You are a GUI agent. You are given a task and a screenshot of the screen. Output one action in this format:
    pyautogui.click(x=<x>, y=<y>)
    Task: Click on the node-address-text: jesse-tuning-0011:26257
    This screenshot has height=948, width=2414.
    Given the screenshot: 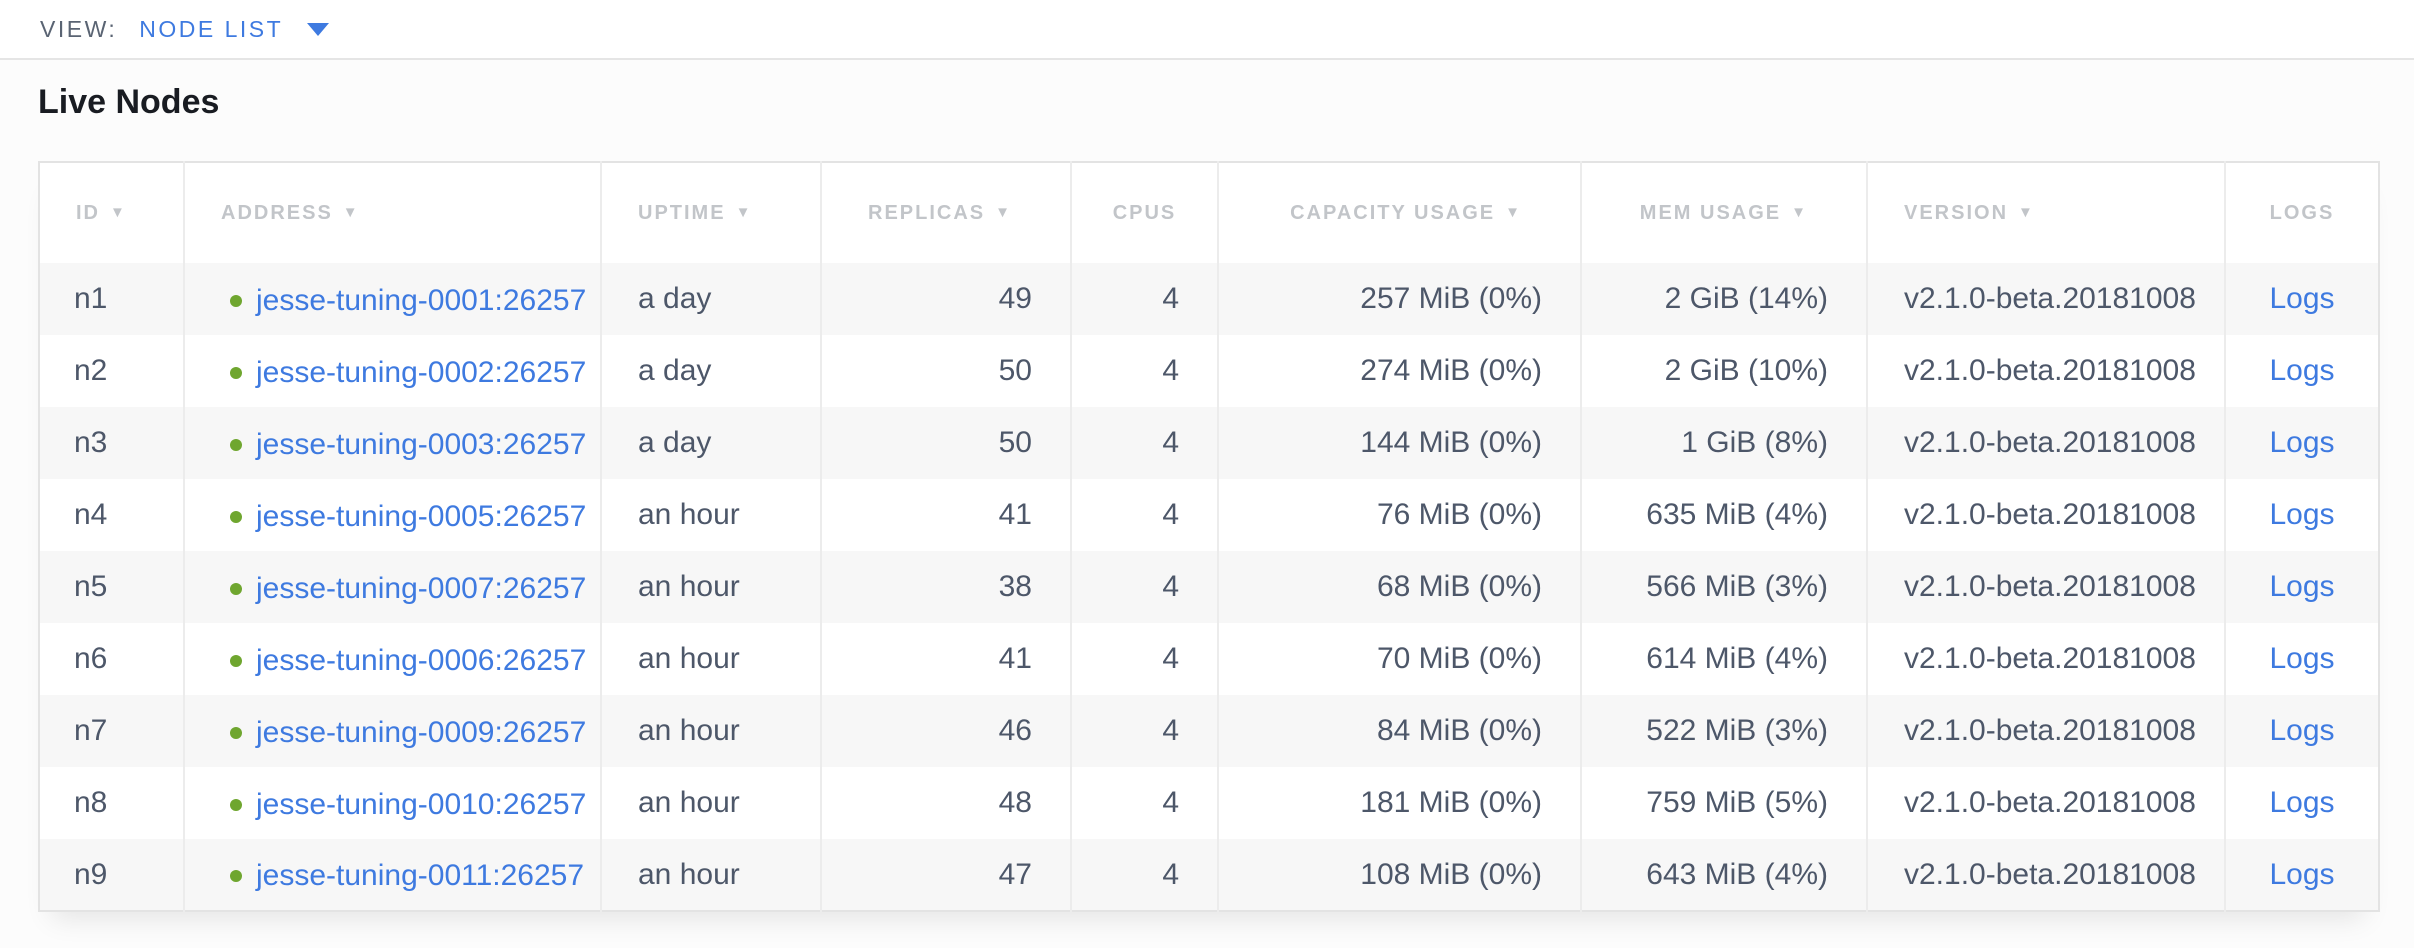 What is the action you would take?
    pyautogui.click(x=420, y=875)
    